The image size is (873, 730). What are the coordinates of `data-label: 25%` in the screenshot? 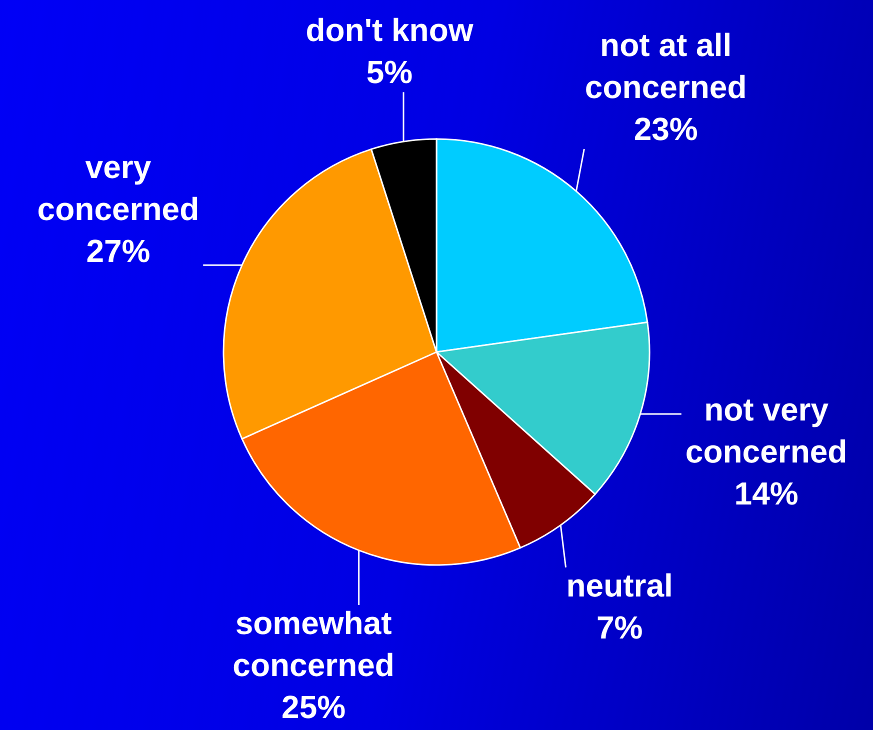 It's located at (314, 706).